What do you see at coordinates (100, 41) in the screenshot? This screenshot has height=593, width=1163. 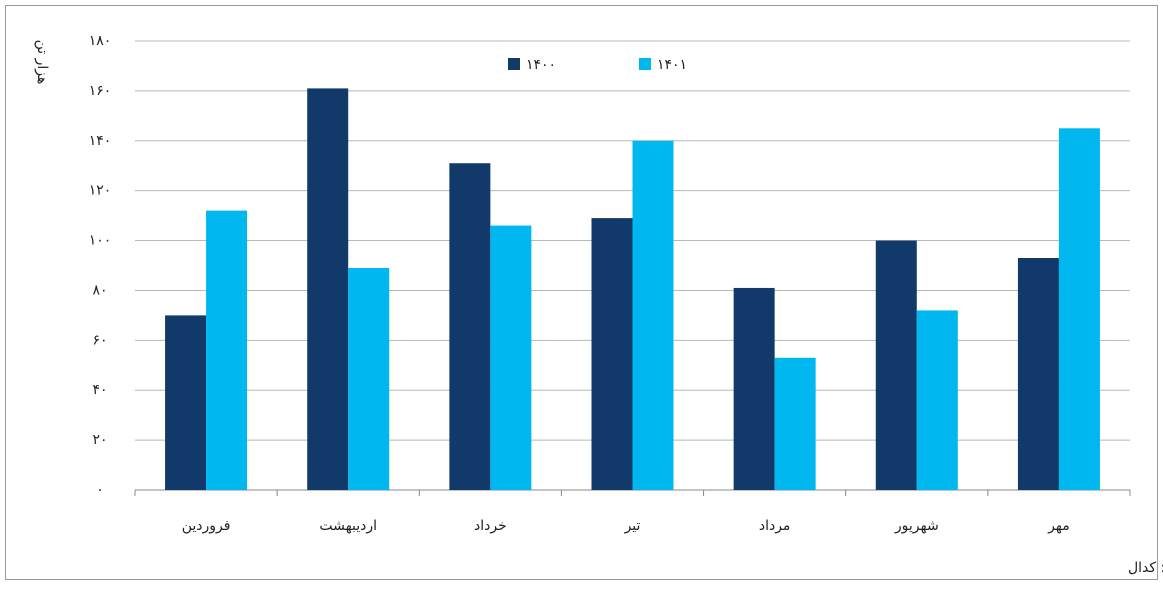 I see `y-tick-label: ۱۸۰` at bounding box center [100, 41].